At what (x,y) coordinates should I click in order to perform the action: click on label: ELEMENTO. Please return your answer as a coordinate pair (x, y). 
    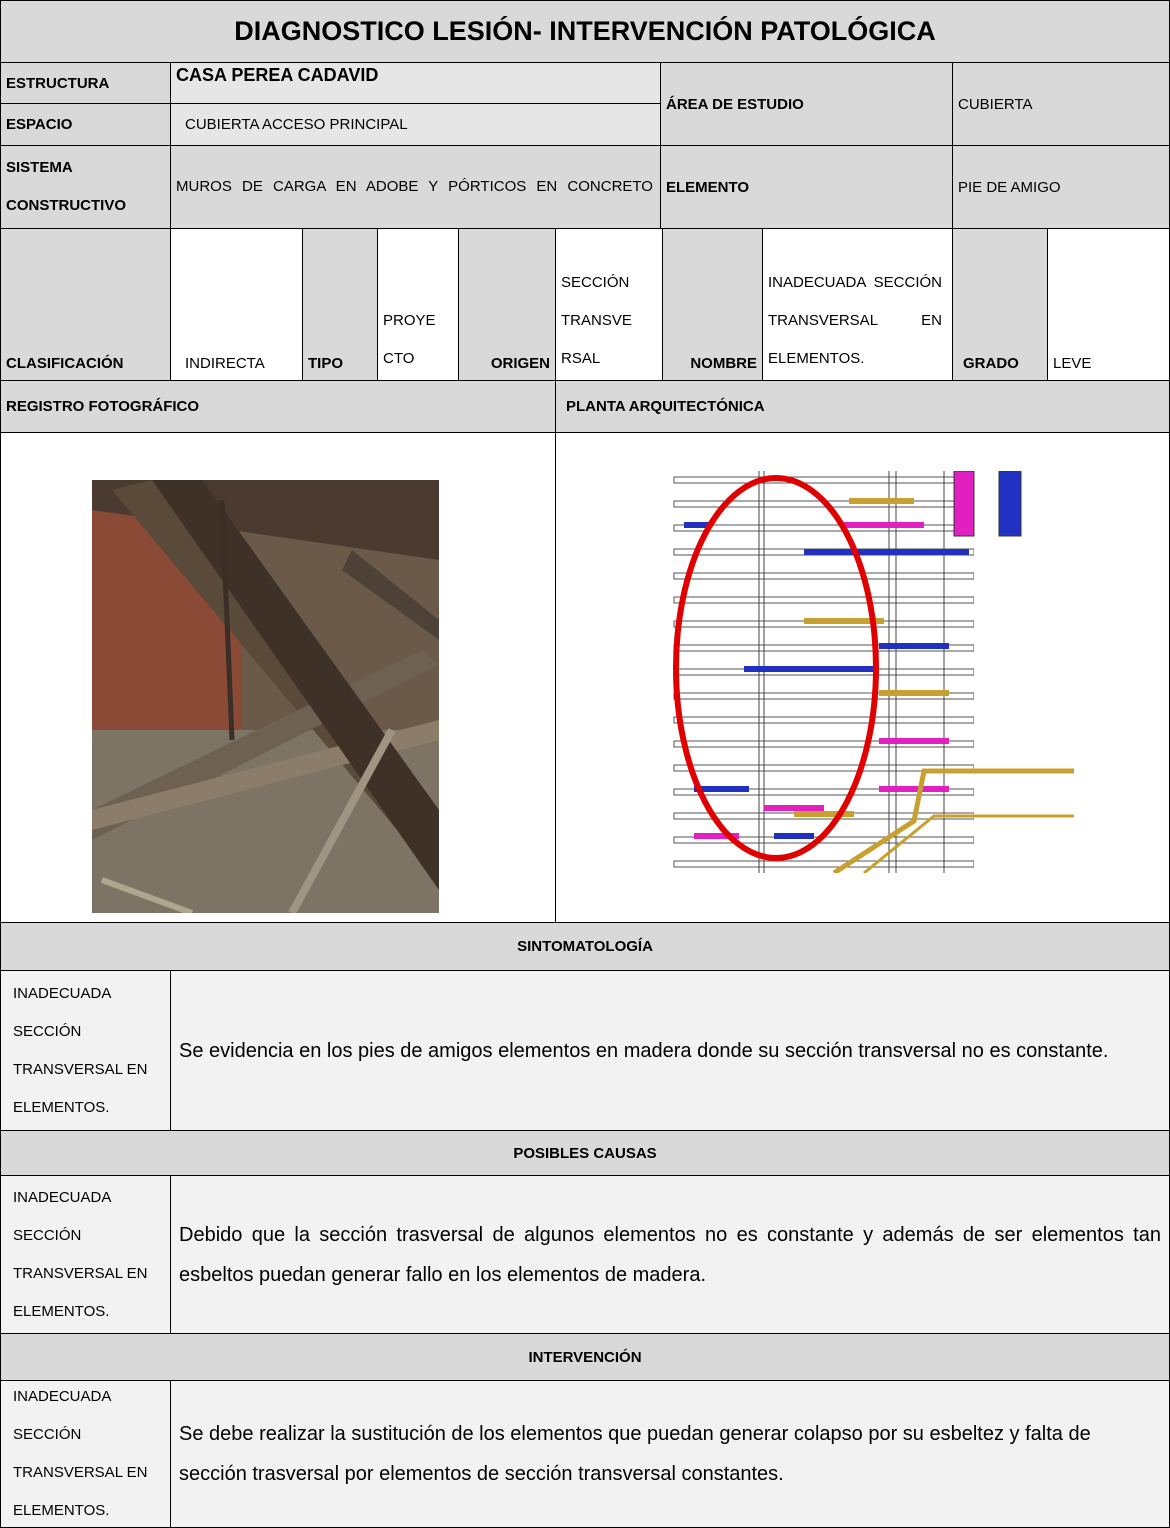
    Looking at the image, I should click on (806, 187).